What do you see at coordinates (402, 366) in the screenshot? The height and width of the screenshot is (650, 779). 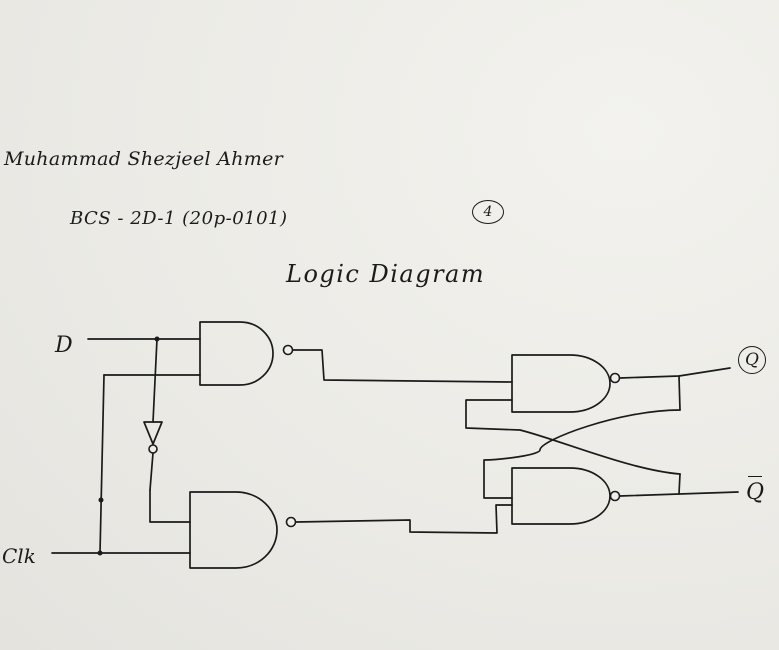 I see `wire-gate1-to-gate3` at bounding box center [402, 366].